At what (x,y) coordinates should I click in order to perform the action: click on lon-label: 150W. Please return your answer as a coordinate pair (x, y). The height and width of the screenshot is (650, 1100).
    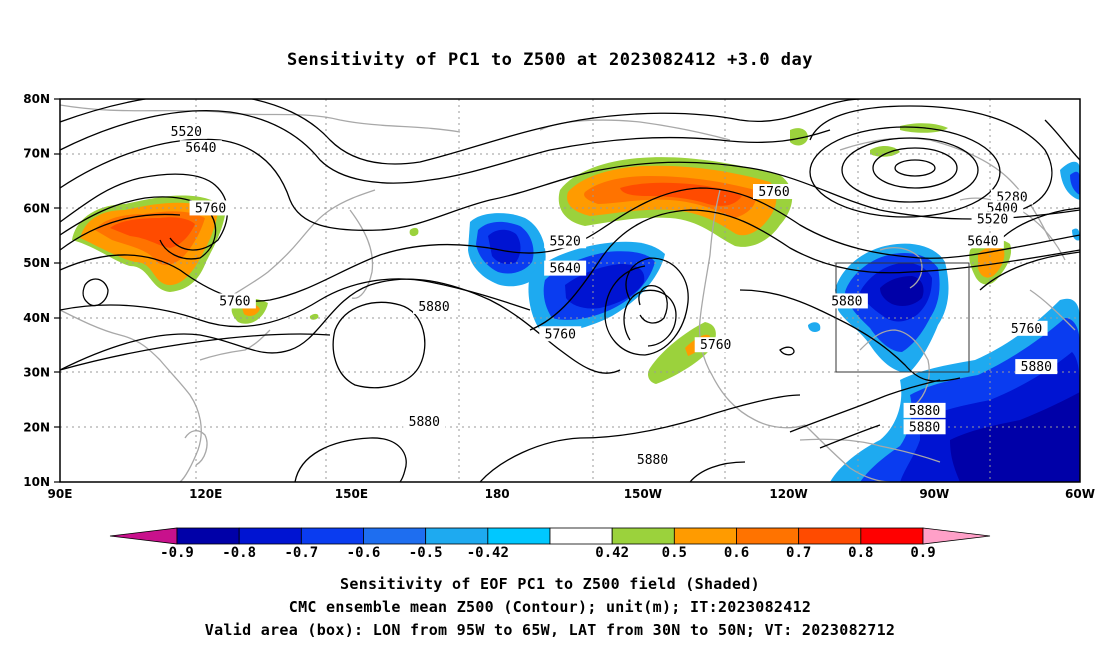
    Looking at the image, I should click on (643, 494).